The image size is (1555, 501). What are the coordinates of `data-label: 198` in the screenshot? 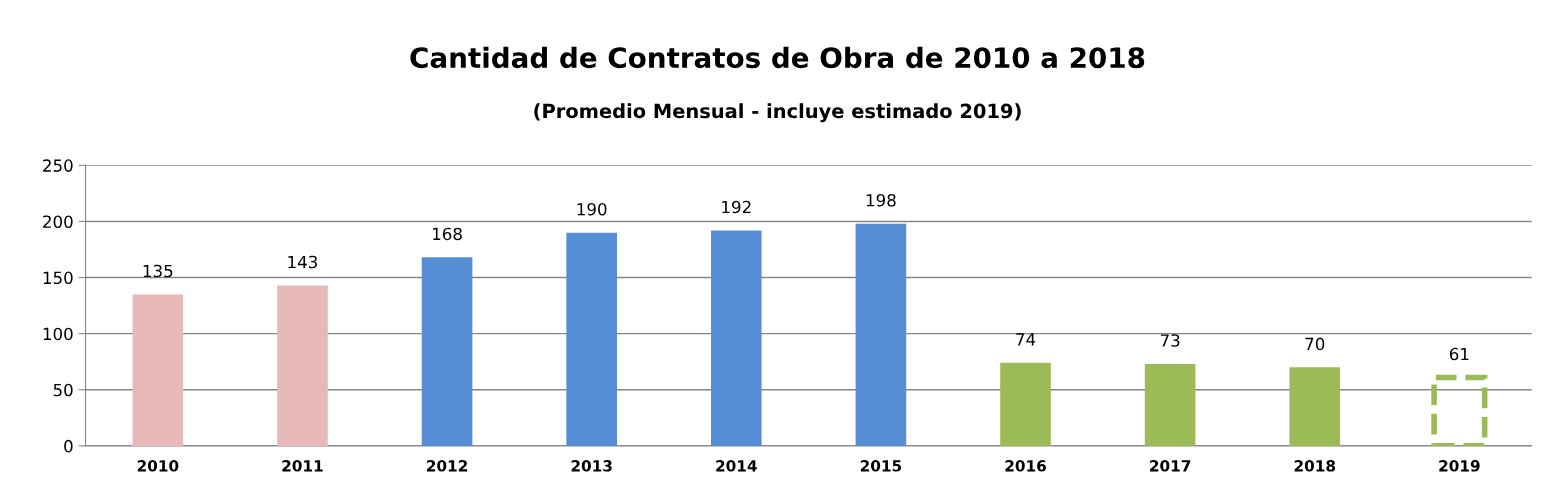 It's located at (881, 200).